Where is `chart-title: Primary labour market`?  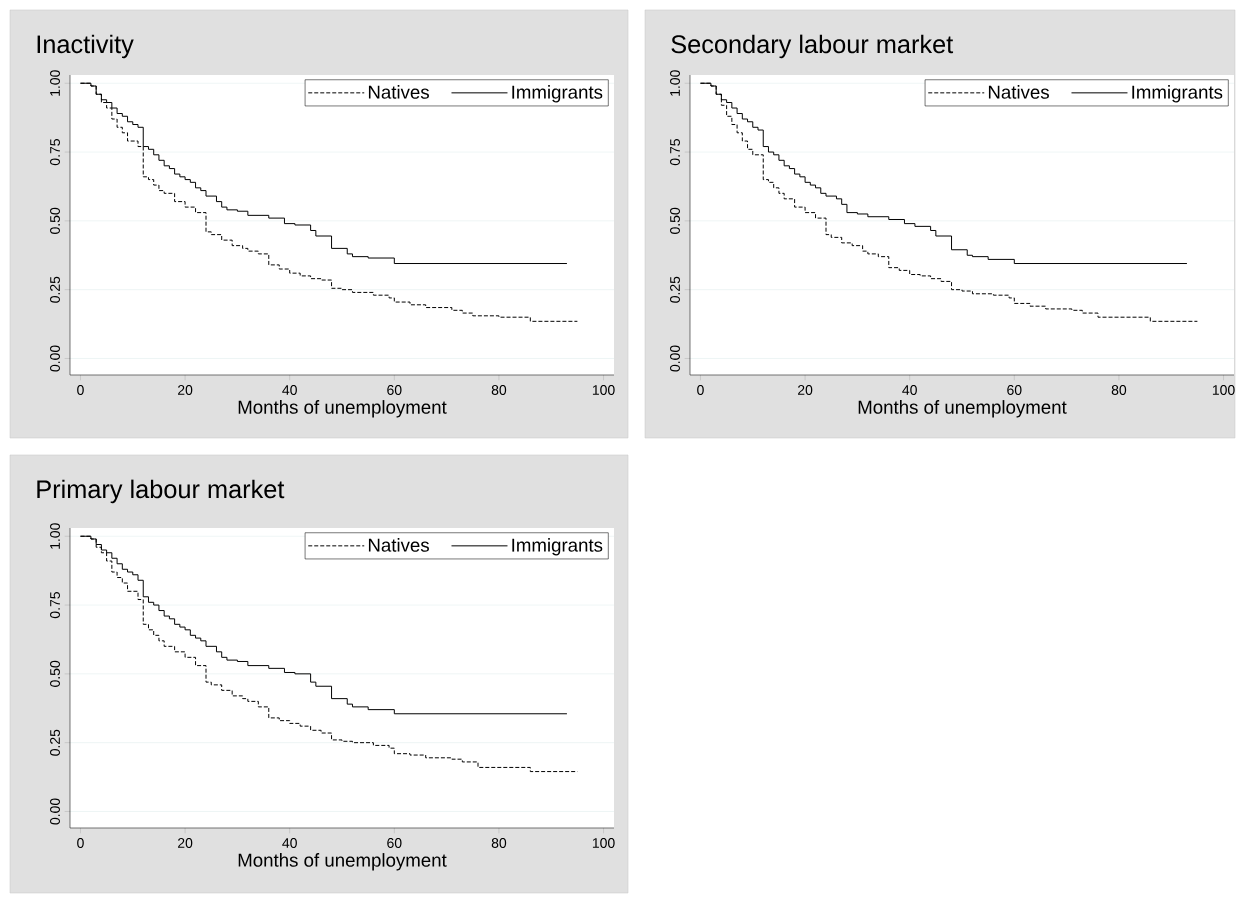
chart-title: Primary labour market is located at coordinates (161, 491).